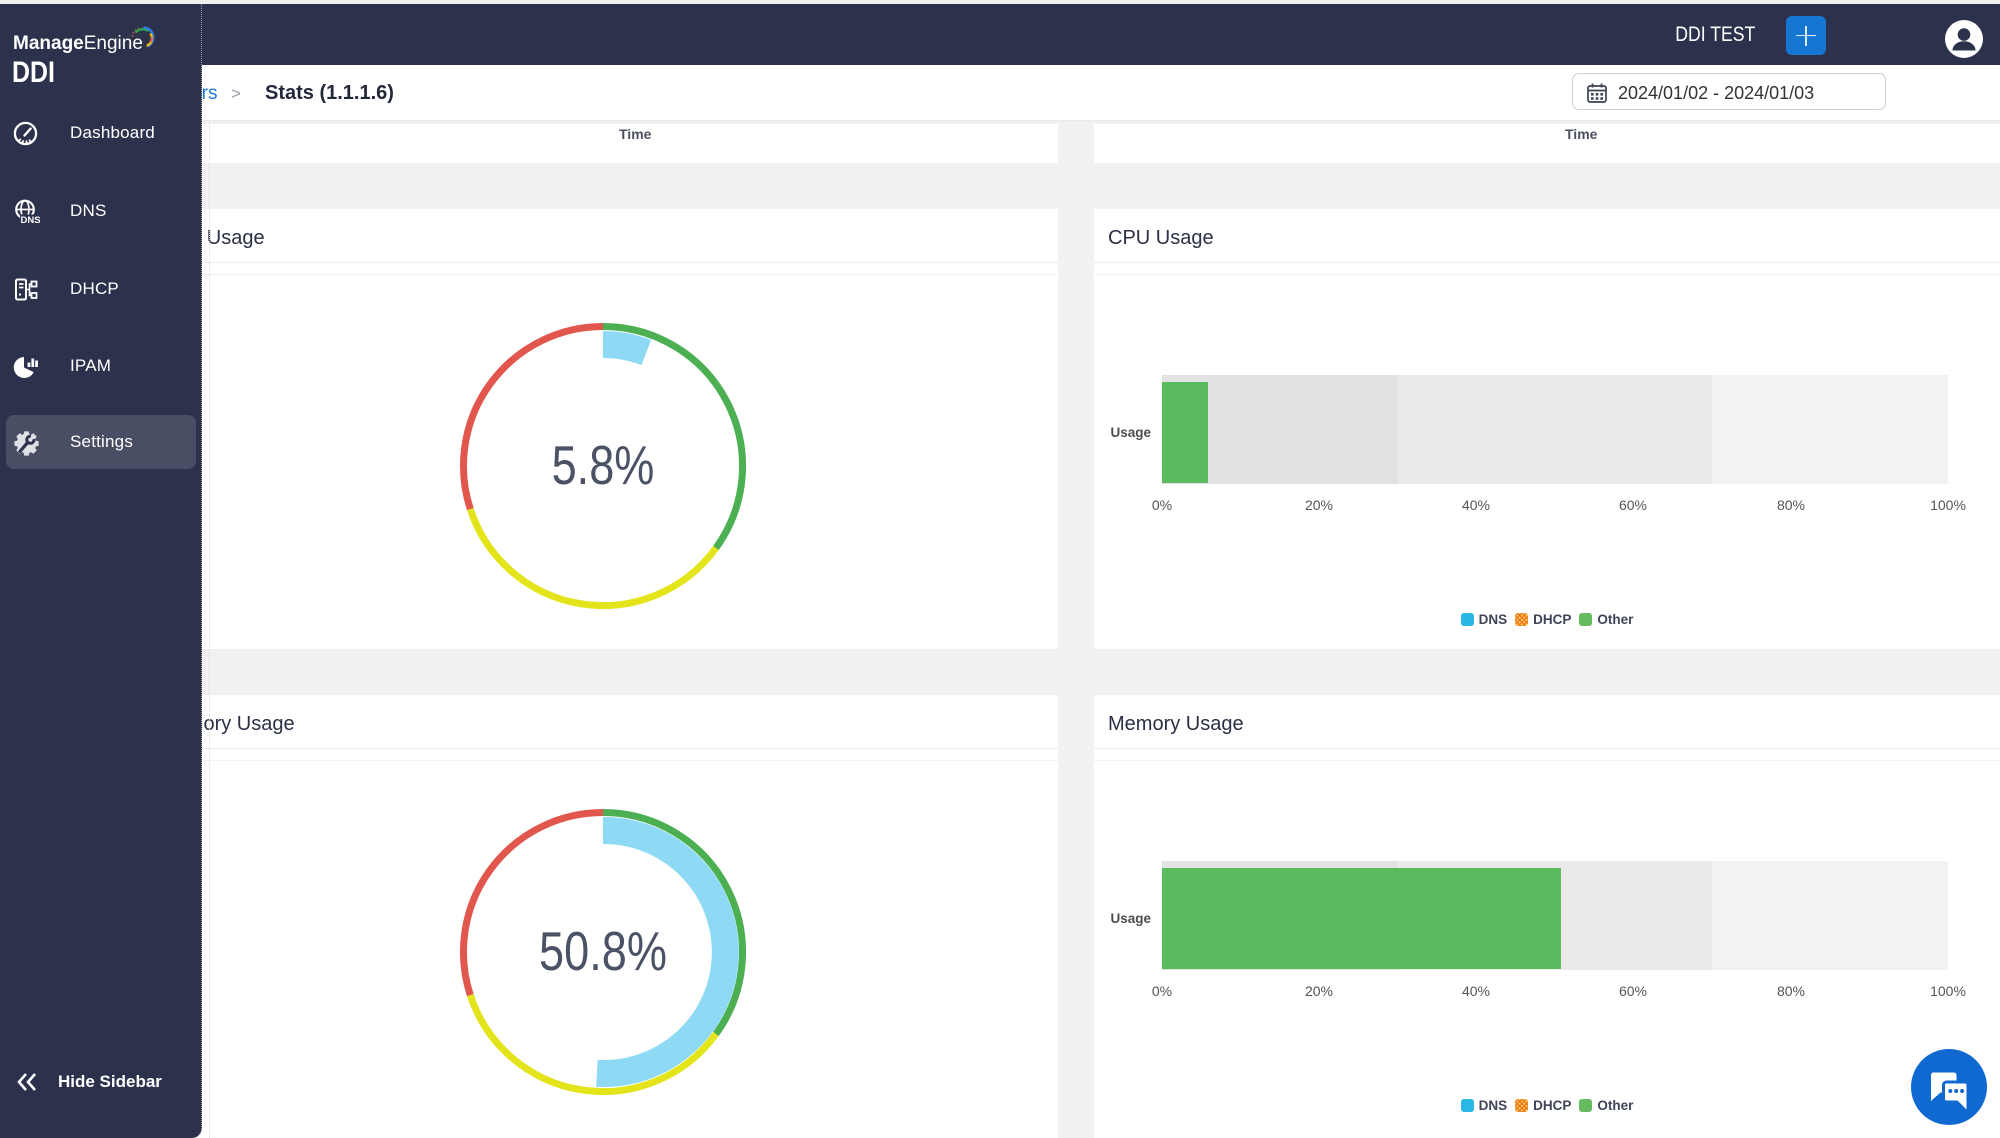 The width and height of the screenshot is (2000, 1138). What do you see at coordinates (31, 220) in the screenshot?
I see `svg-text: DNS` at bounding box center [31, 220].